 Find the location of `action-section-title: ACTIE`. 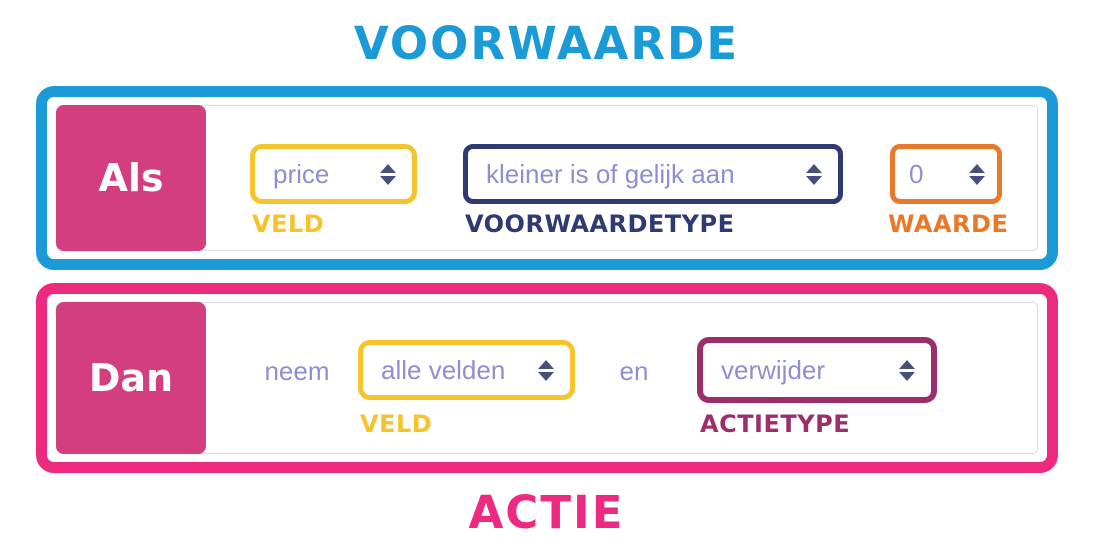

action-section-title: ACTIE is located at coordinates (546, 512).